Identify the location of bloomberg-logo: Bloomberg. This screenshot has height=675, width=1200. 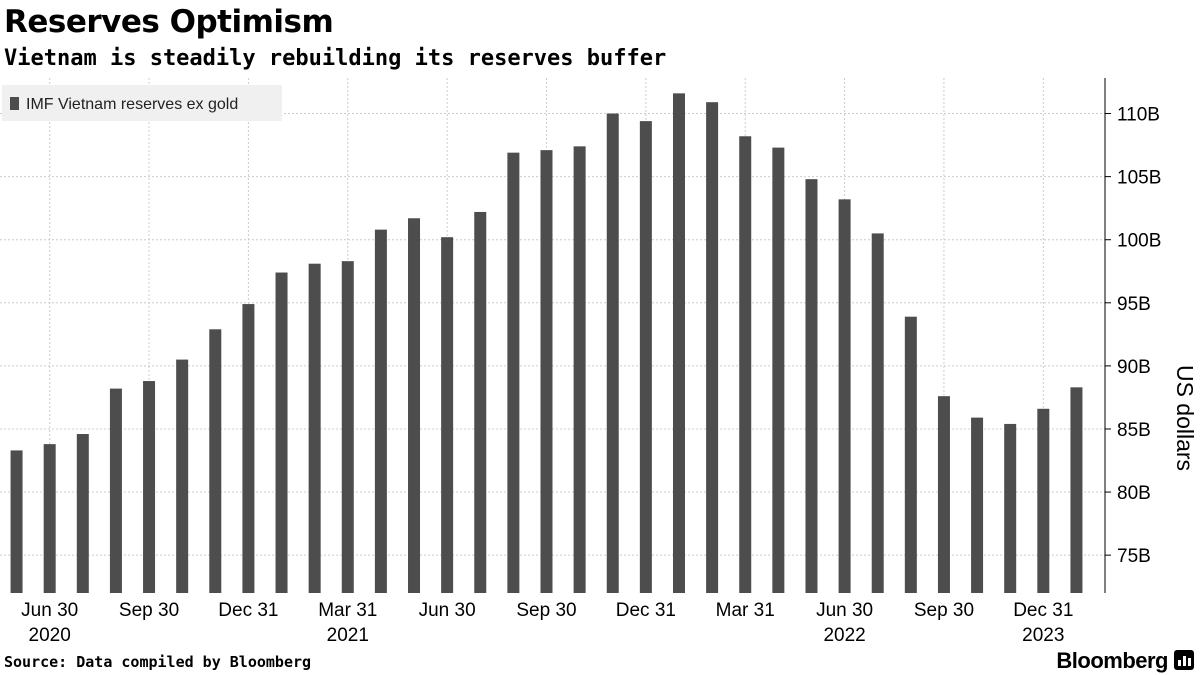
(1112, 660).